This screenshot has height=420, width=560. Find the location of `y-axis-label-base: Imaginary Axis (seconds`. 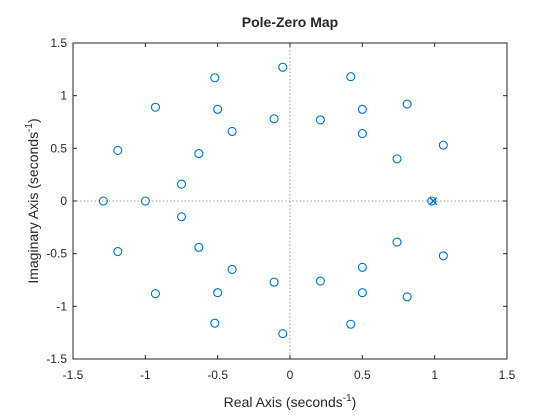

y-axis-label-base: Imaginary Axis (seconds is located at coordinates (33, 208).